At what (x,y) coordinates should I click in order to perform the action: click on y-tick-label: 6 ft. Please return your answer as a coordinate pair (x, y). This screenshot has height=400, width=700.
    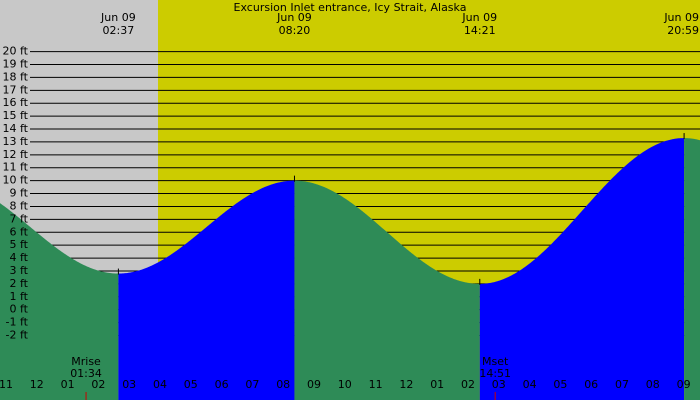
    Looking at the image, I should click on (19, 231).